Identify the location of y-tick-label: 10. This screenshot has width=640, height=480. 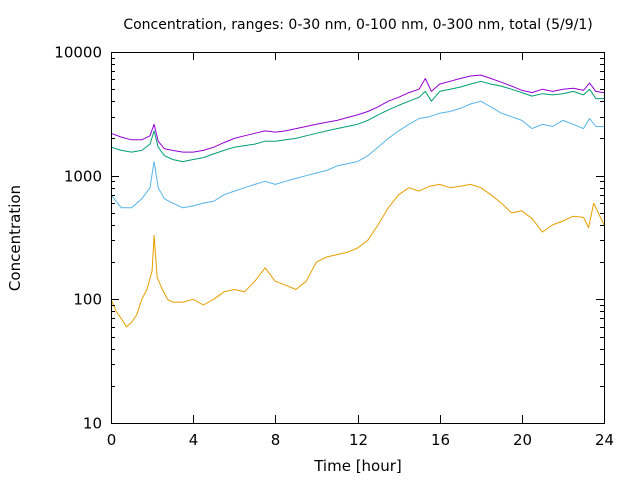
(92, 424).